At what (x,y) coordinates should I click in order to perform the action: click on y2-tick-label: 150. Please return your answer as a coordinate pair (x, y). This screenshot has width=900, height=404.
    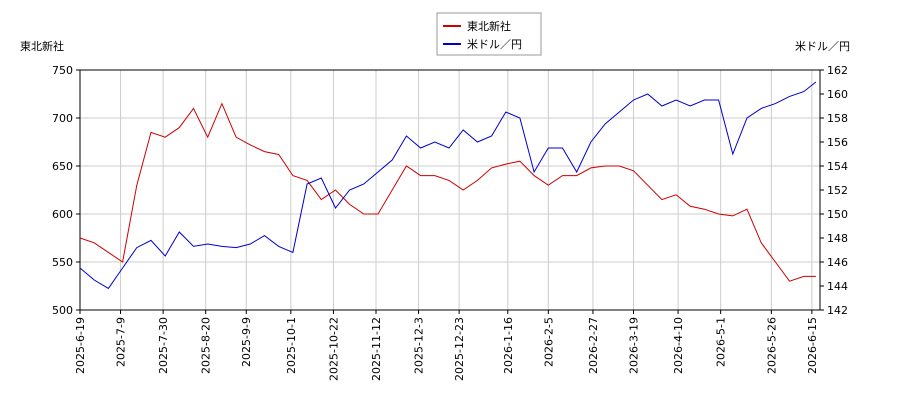
    Looking at the image, I should click on (837, 214).